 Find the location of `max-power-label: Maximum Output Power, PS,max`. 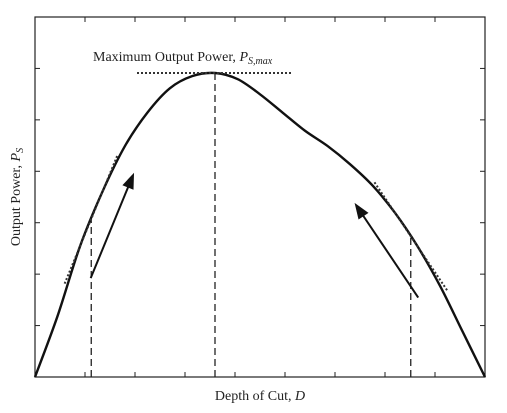

max-power-label: Maximum Output Power, PS,max is located at coordinates (183, 58).